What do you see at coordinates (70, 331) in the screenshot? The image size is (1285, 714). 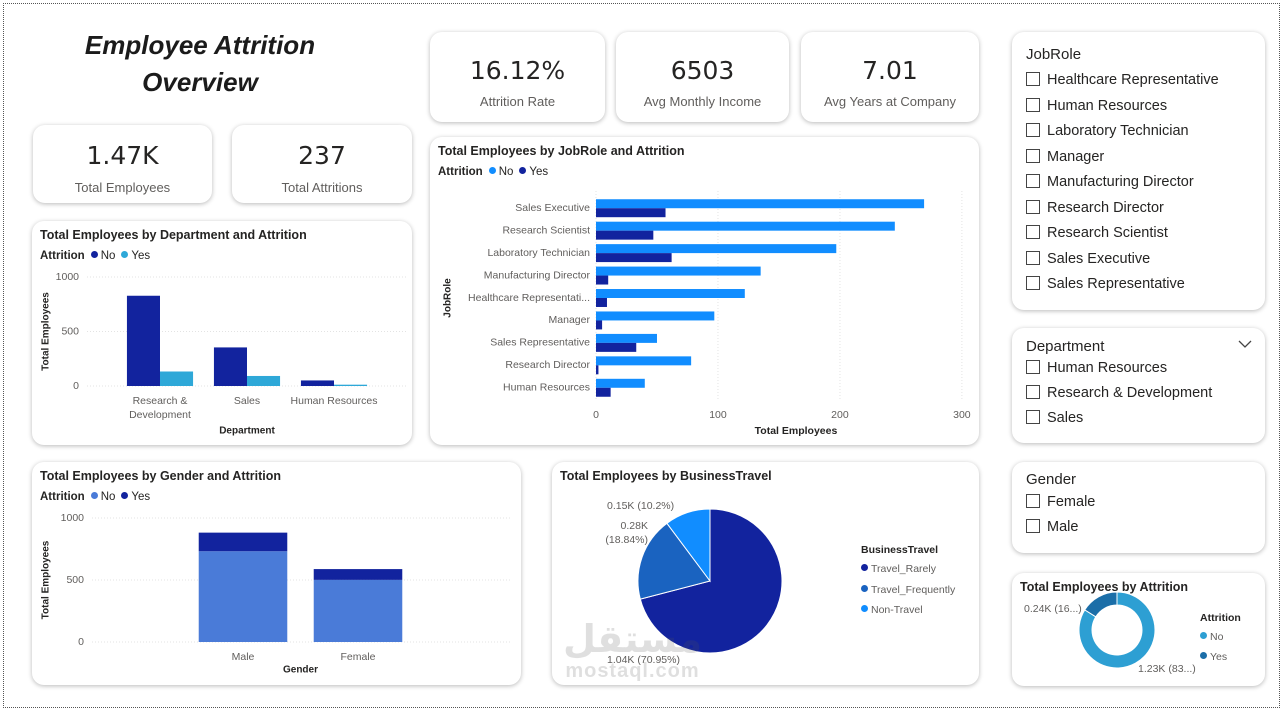 I see `y-tick-label: 500` at bounding box center [70, 331].